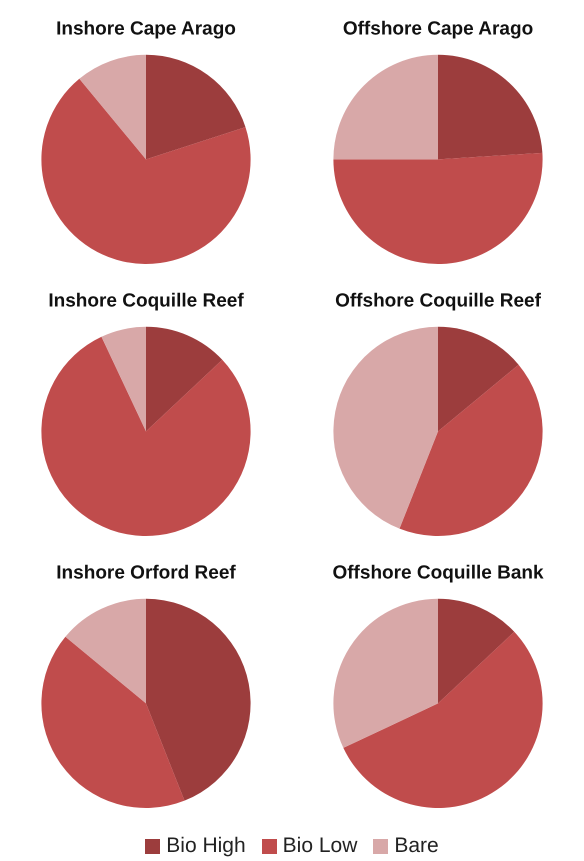 Image resolution: width=584 pixels, height=861 pixels. I want to click on chart-title: Offshore Coquille Bank, so click(438, 573).